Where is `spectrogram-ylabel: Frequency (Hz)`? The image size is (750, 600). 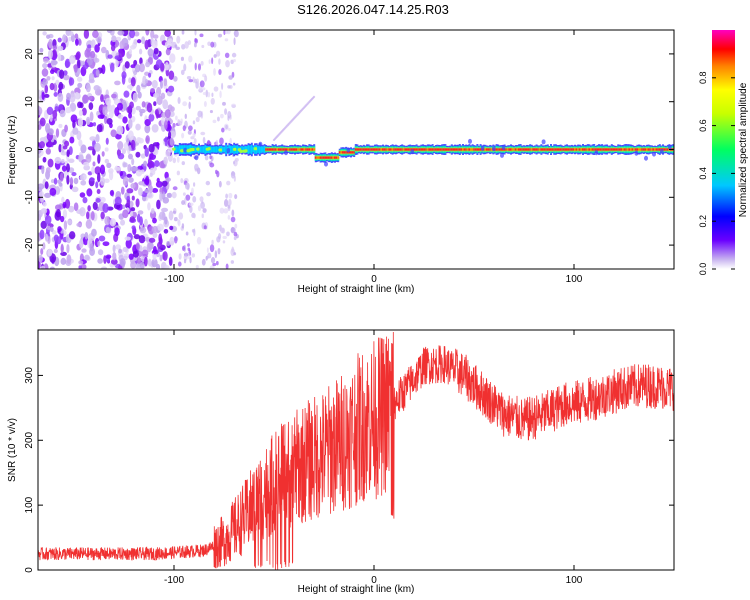 spectrogram-ylabel: Frequency (Hz) is located at coordinates (12, 150).